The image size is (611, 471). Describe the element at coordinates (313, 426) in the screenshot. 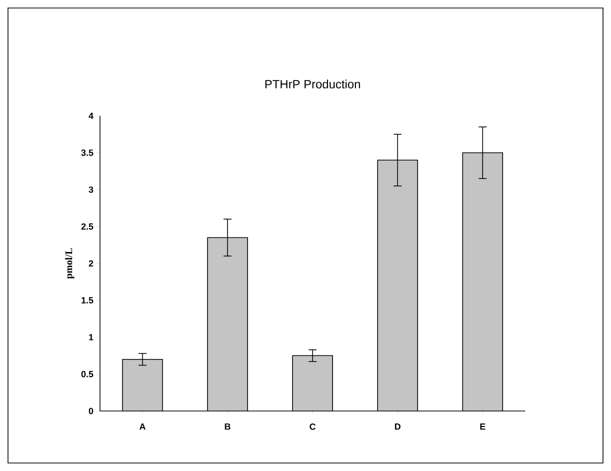

I see `x-tick-label: C` at that location.